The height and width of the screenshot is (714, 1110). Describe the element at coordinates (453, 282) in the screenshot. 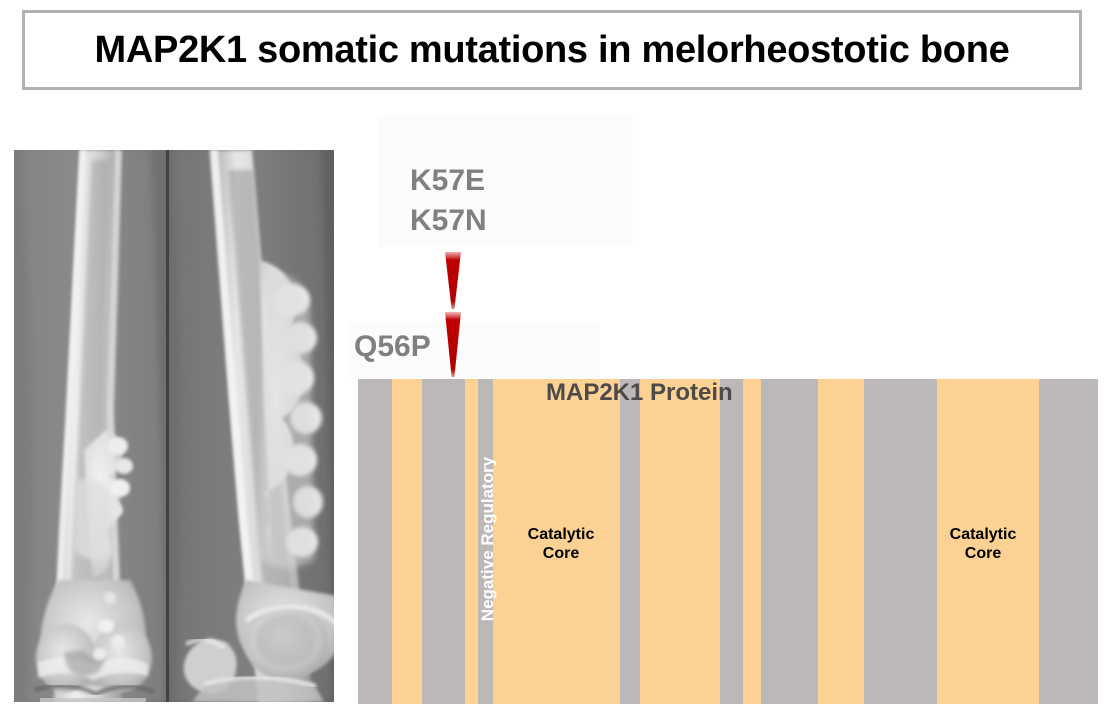

I see `mutation-arrow-k57` at that location.